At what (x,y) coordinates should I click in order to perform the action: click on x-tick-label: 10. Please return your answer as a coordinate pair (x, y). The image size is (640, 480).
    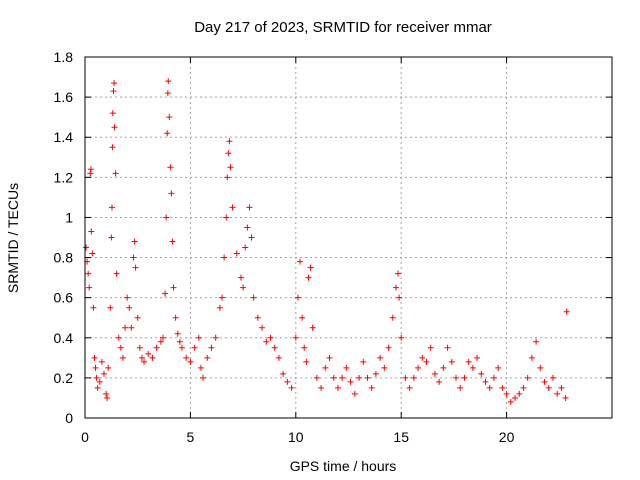
    Looking at the image, I should click on (296, 437).